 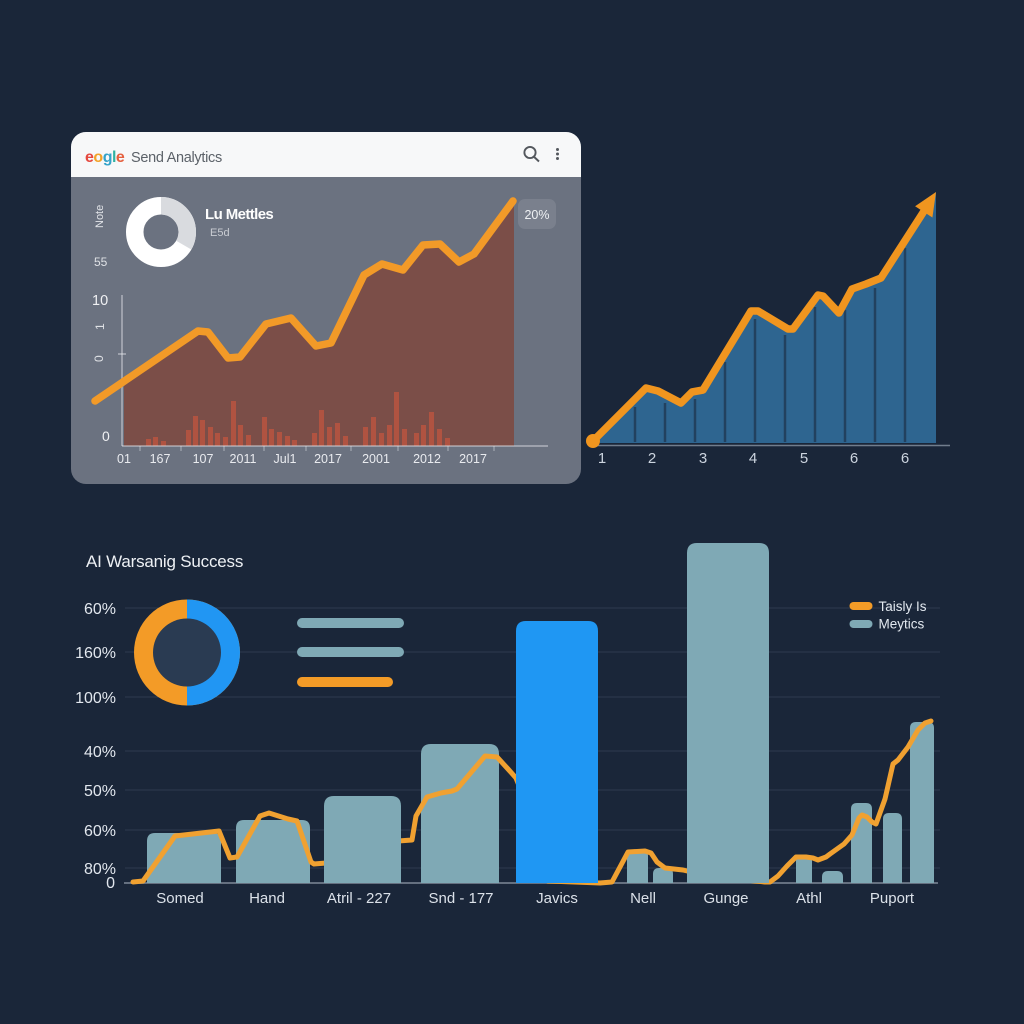 I want to click on svg-text: Send Analytics, so click(x=176, y=158).